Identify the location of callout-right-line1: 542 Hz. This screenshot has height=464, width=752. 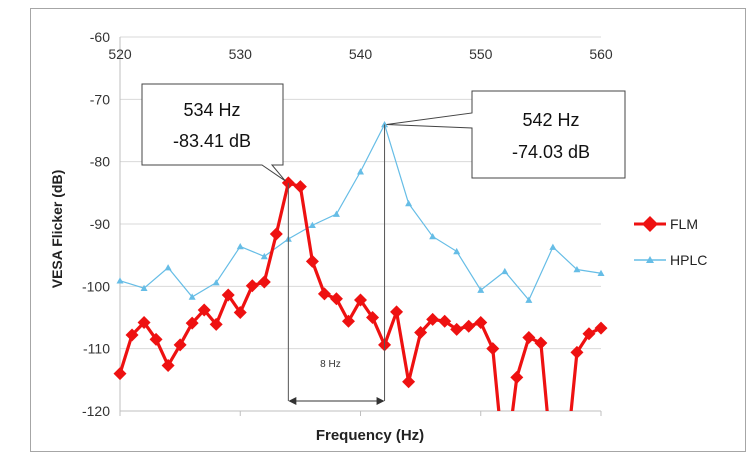
(550, 120).